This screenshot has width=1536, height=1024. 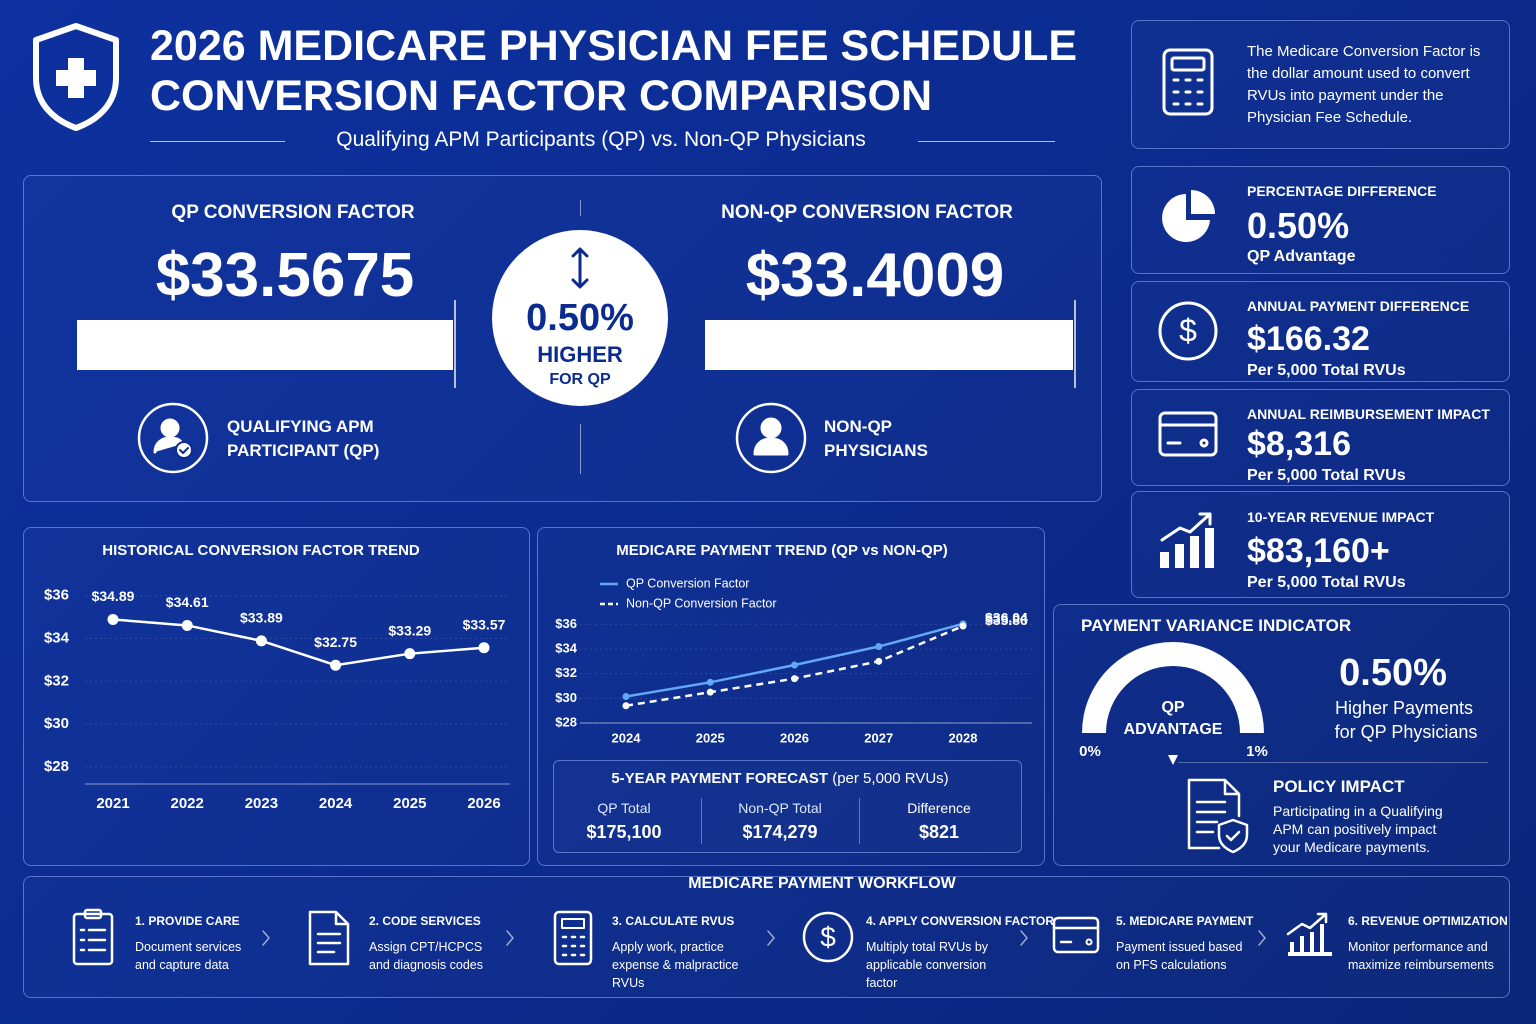 What do you see at coordinates (303, 450) in the screenshot?
I see `qp-group: PARTICIPANT (QP)` at bounding box center [303, 450].